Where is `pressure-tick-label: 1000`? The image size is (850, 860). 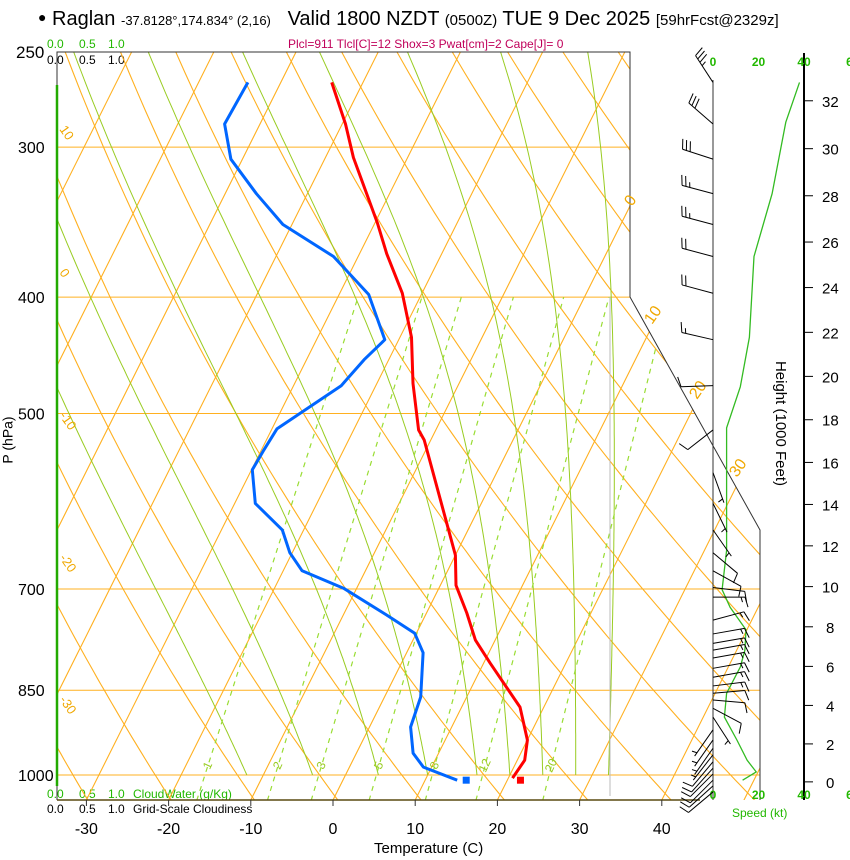 pressure-tick-label: 1000 is located at coordinates (36, 776).